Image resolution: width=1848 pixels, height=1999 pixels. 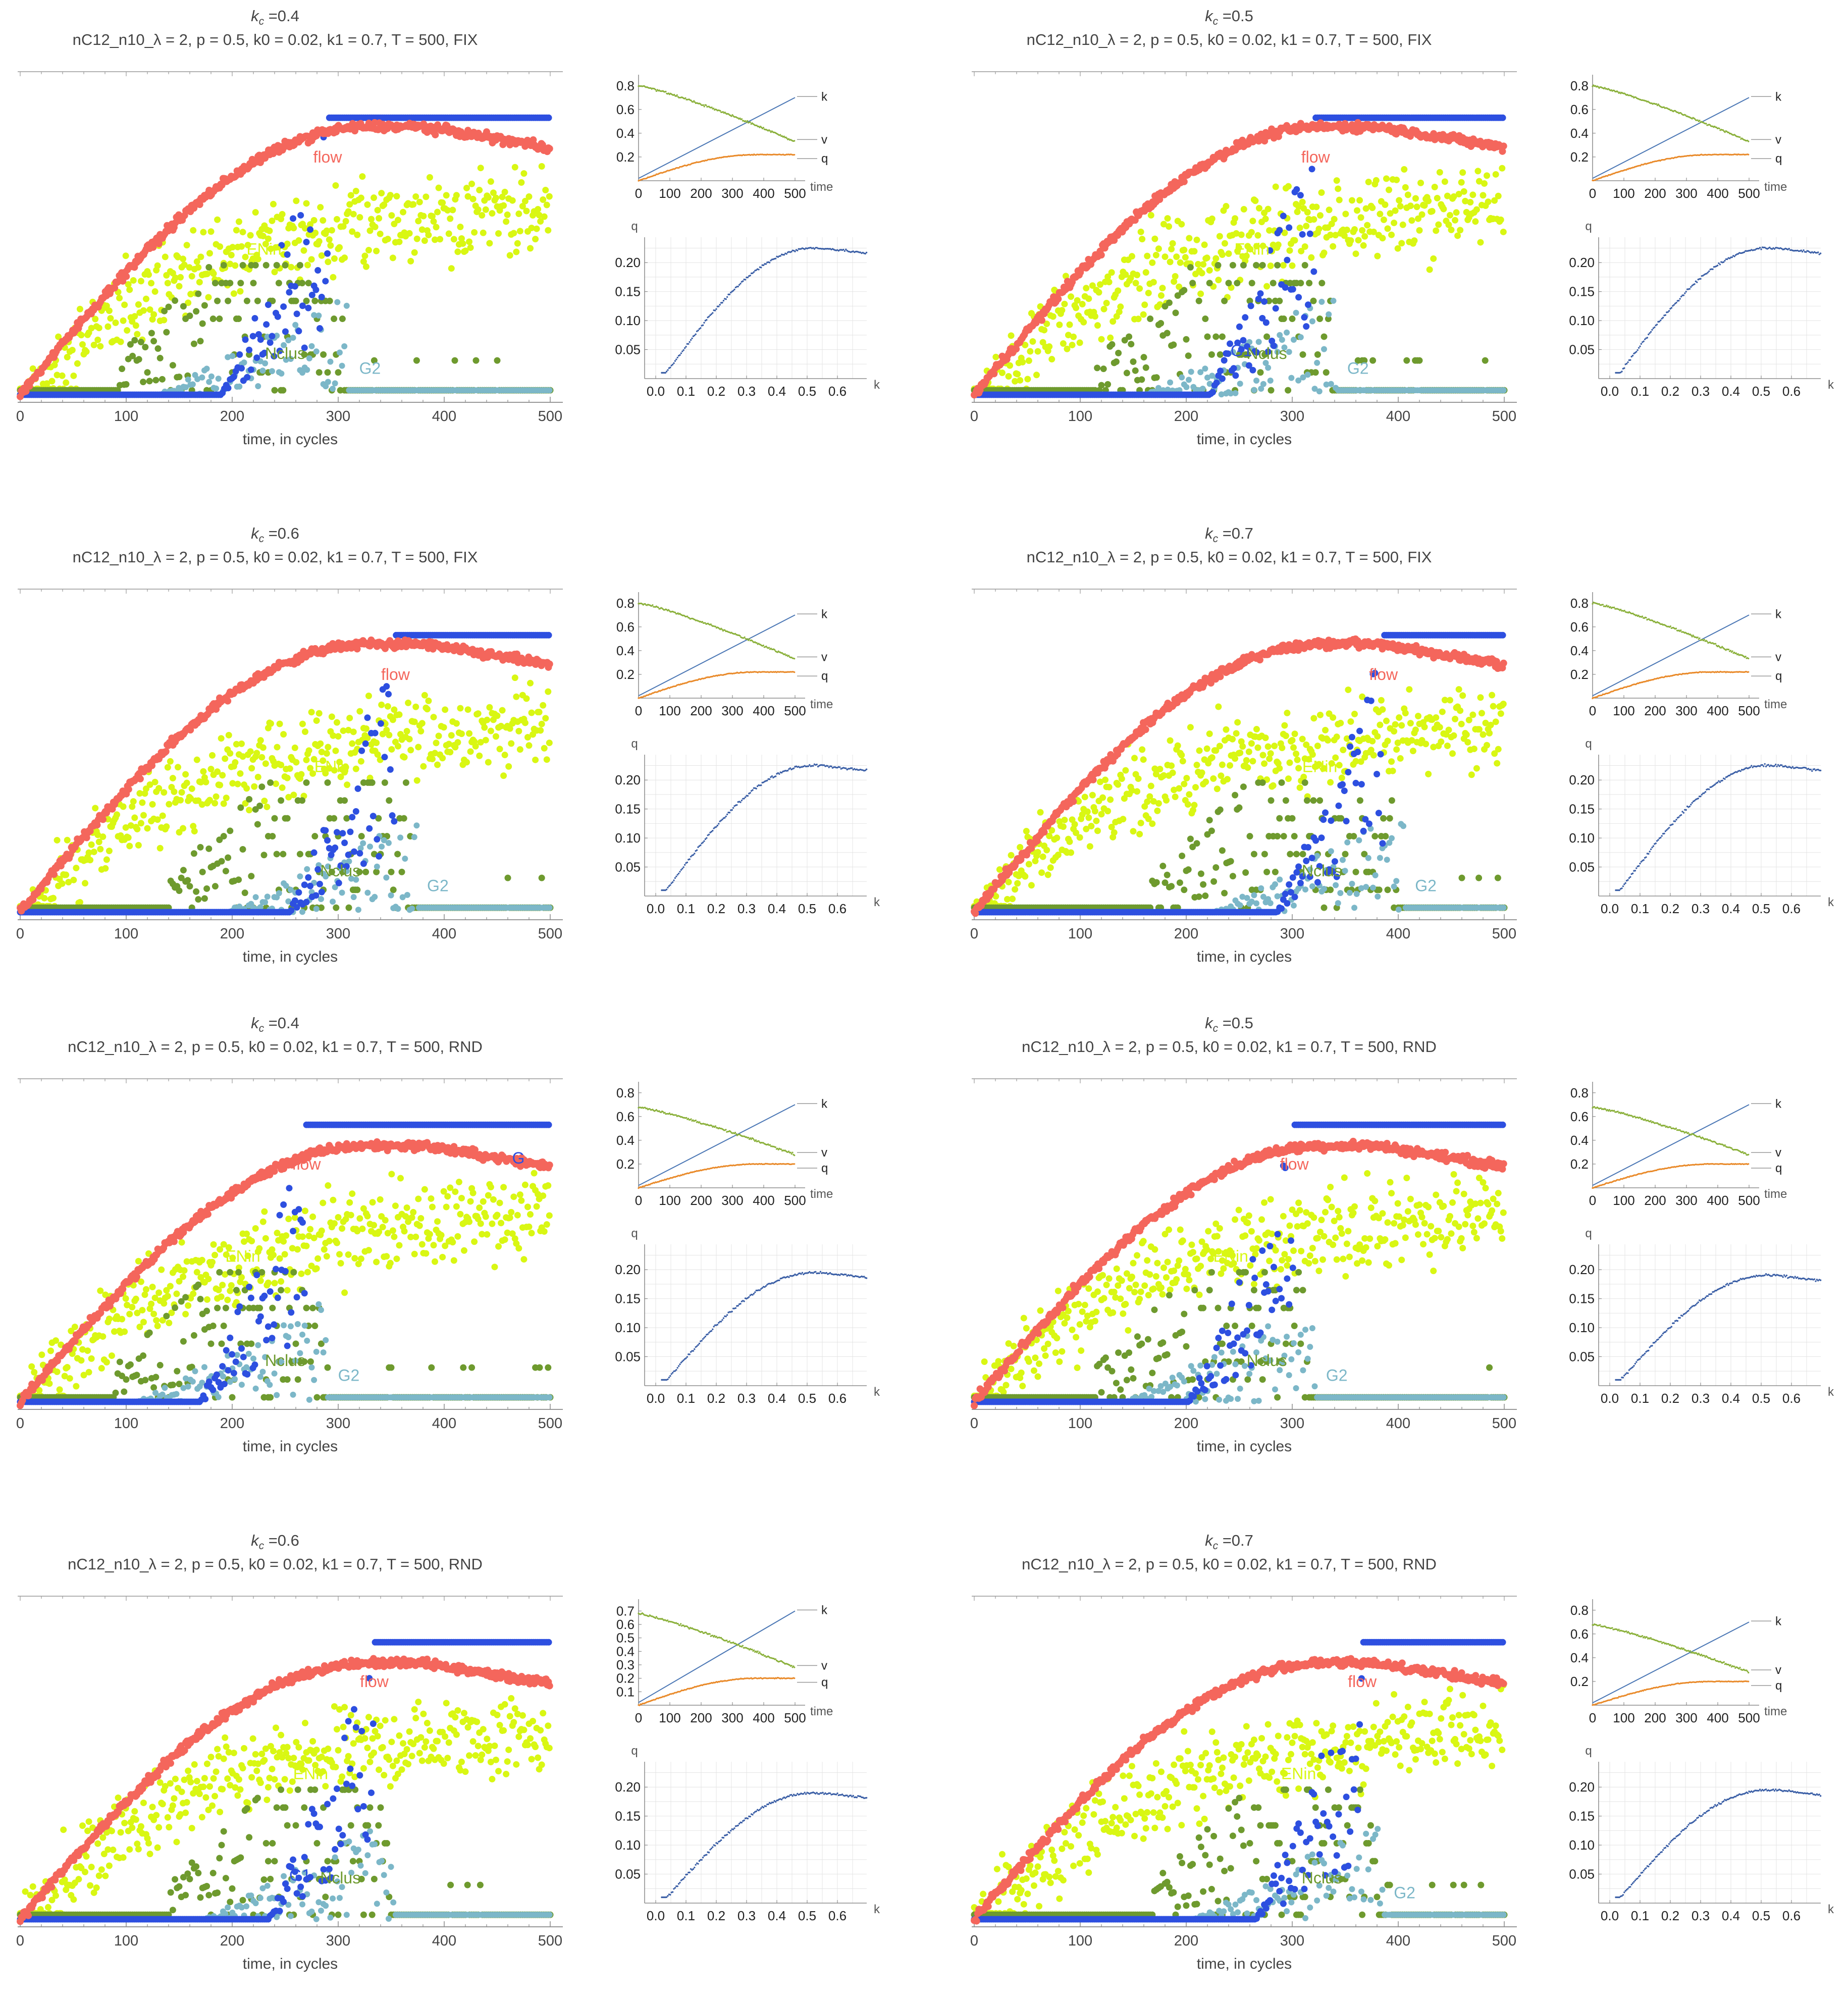 What do you see at coordinates (1582, 262) in the screenshot?
I see `inset-bottom-y-label: 0.20` at bounding box center [1582, 262].